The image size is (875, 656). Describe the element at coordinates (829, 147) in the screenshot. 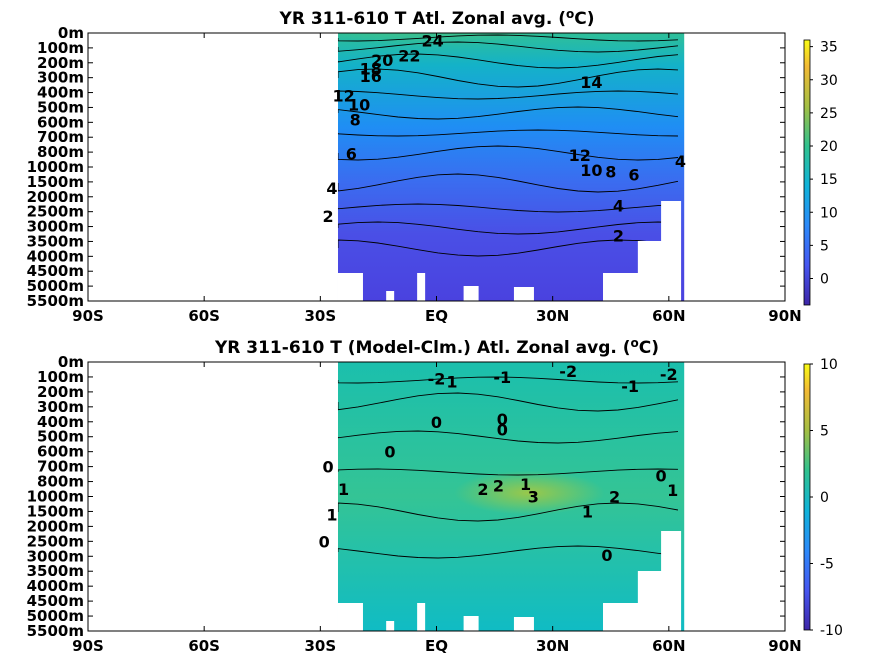

I see `colorbar-label: 20` at that location.